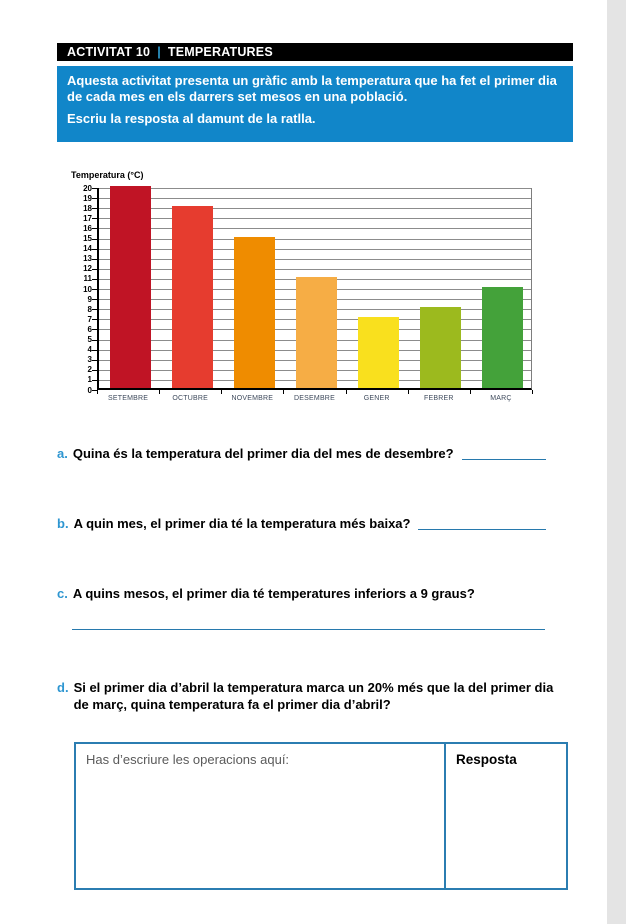 The image size is (626, 924). What do you see at coordinates (89, 329) in the screenshot?
I see `y-axis-tick-label: 6` at bounding box center [89, 329].